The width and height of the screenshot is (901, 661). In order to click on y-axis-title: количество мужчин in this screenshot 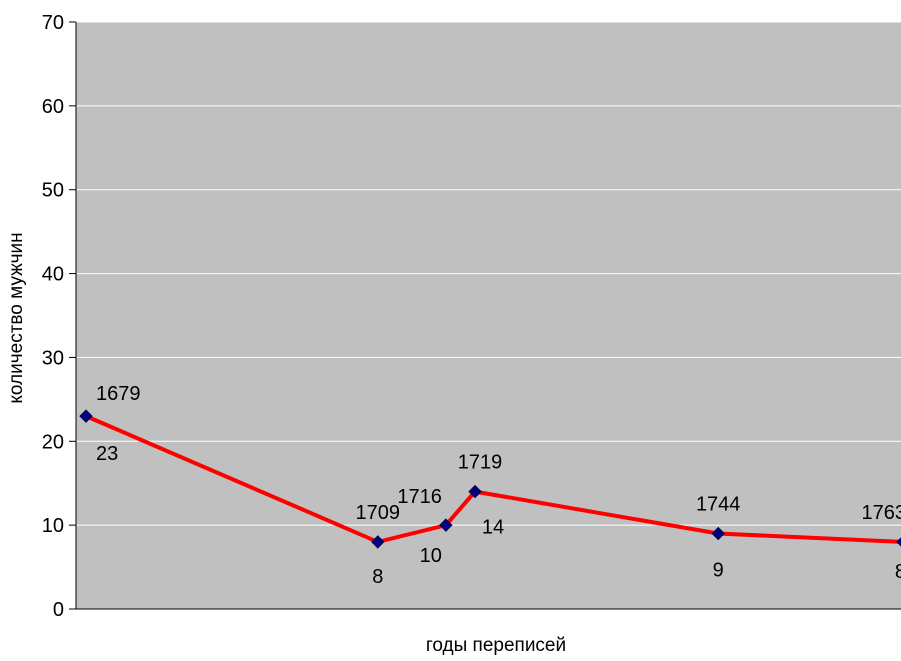, I will do `click(16, 317)`.